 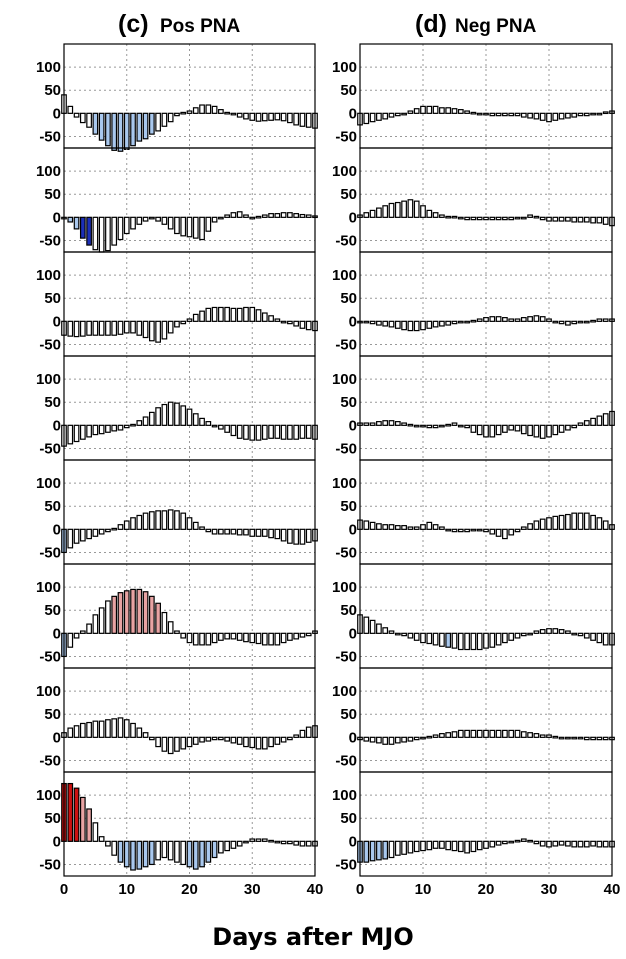 What do you see at coordinates (353, 633) in the screenshot?
I see `y-tick-label: 0` at bounding box center [353, 633].